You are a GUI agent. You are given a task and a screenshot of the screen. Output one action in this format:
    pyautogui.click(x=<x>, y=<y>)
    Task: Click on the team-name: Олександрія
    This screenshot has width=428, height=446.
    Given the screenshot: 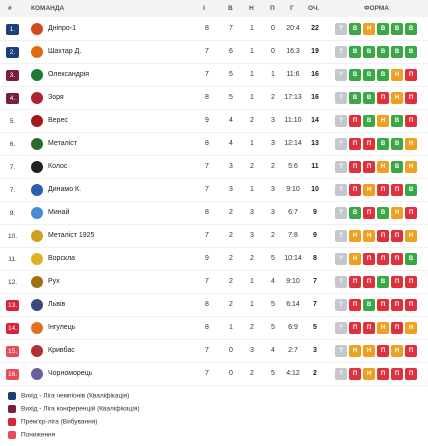 What is the action you would take?
    pyautogui.click(x=69, y=74)
    